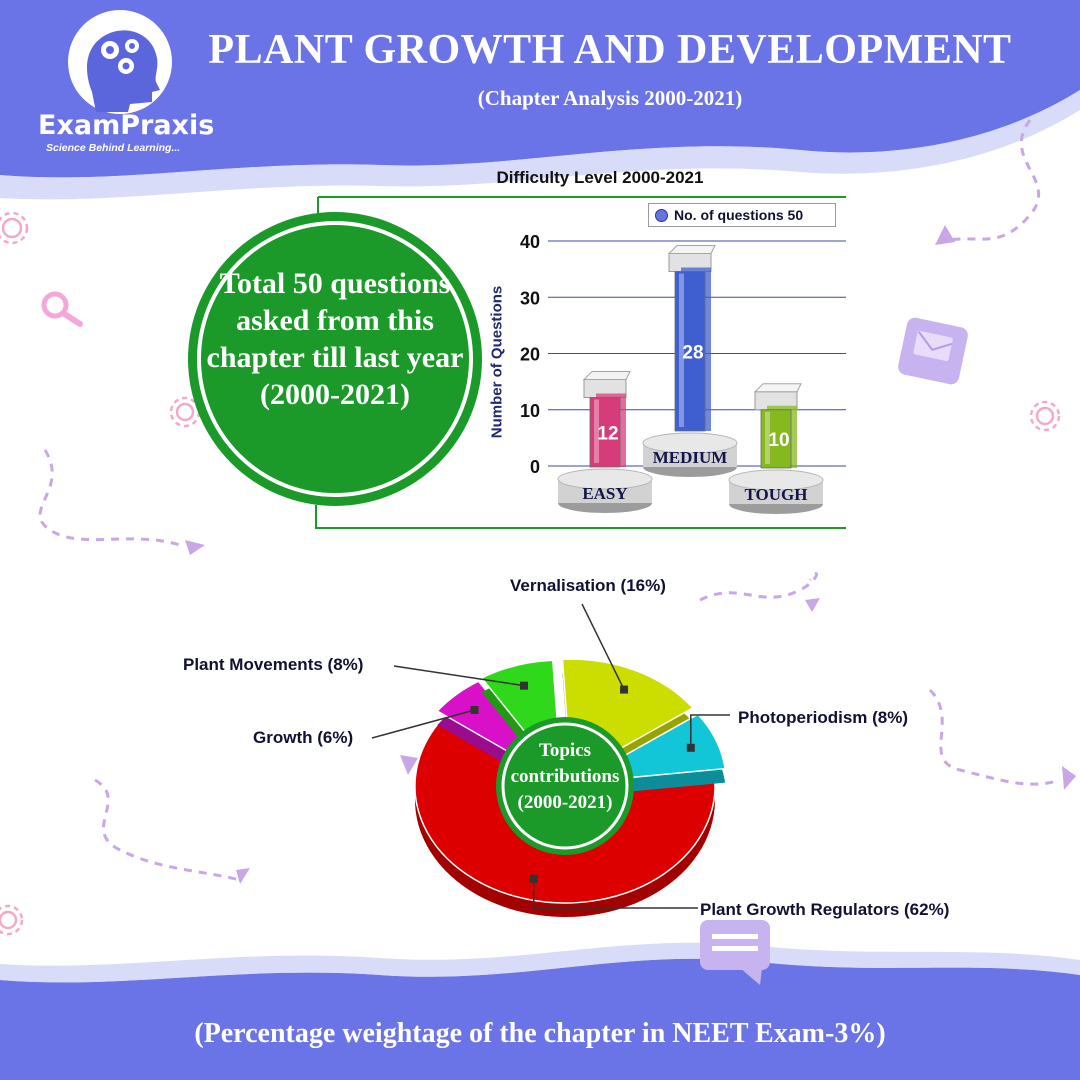 This screenshot has width=1080, height=1080. I want to click on donut-center-ring, so click(565, 786).